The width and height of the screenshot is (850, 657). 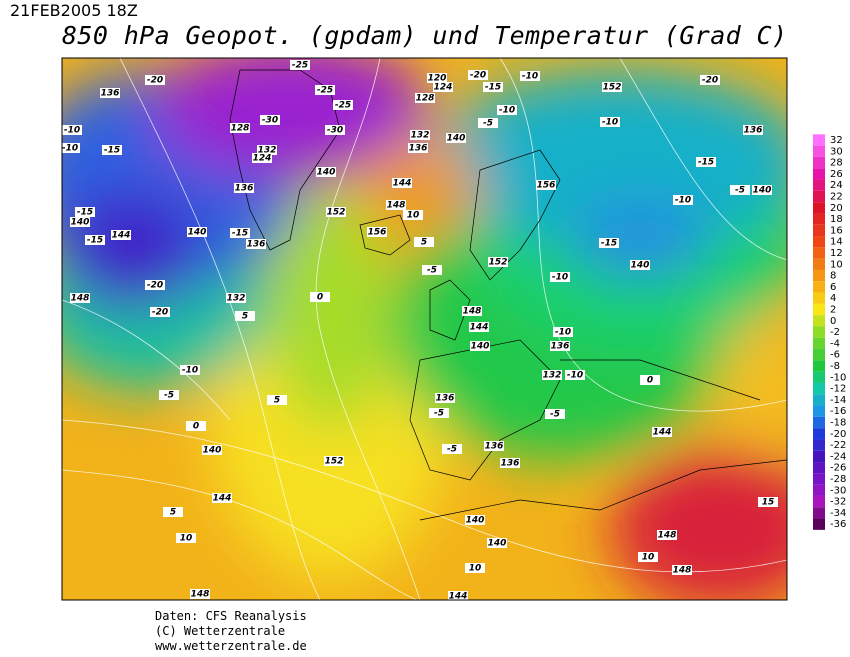 I want to click on colorbar-label: -32, so click(x=838, y=502).